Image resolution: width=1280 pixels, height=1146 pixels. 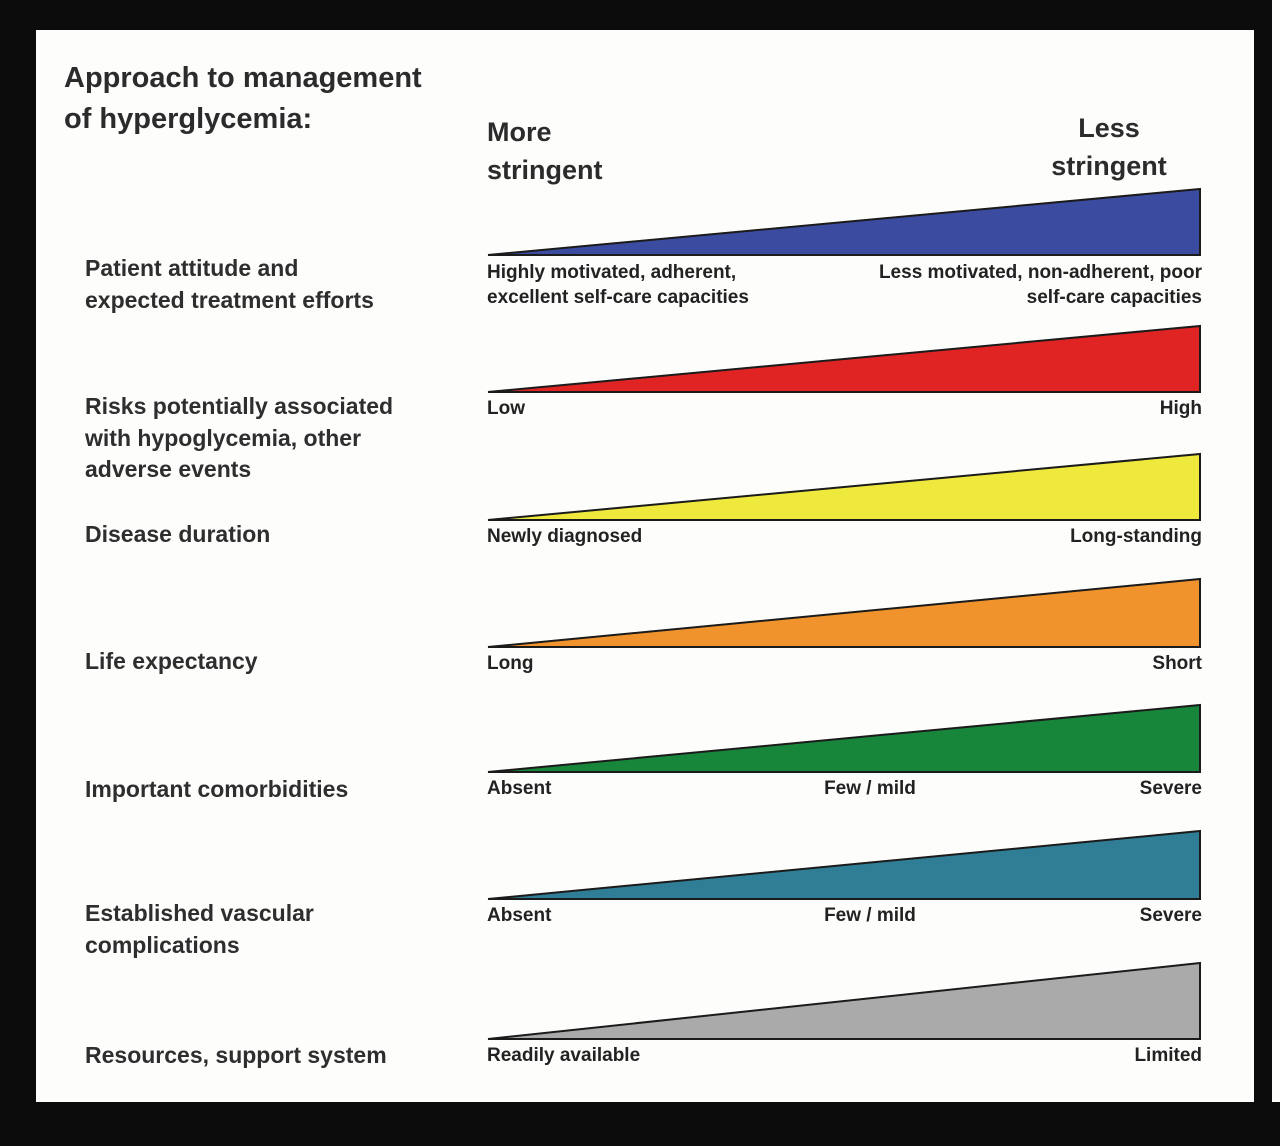 What do you see at coordinates (1263, 573) in the screenshot?
I see `frame-right-edge` at bounding box center [1263, 573].